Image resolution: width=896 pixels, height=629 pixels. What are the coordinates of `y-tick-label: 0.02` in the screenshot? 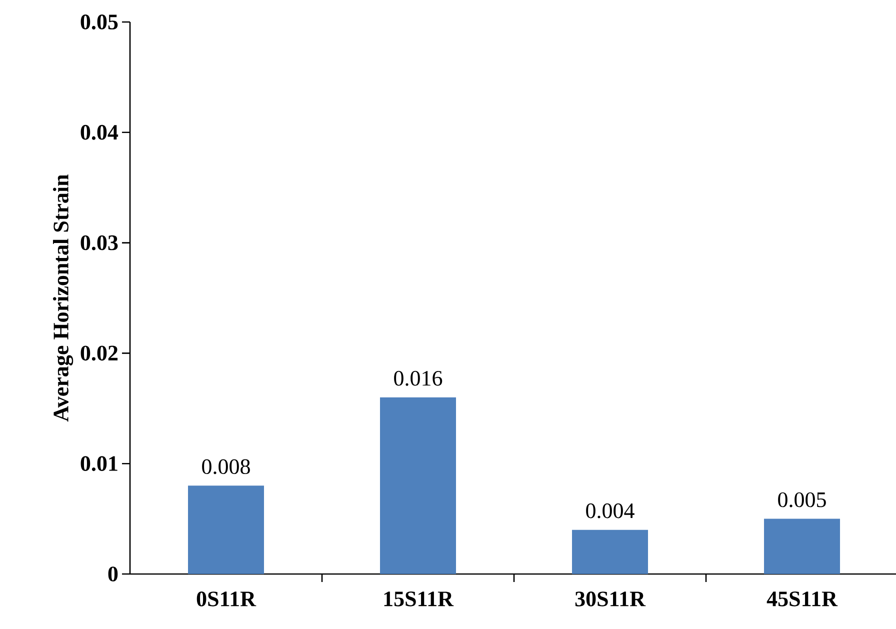 It's located at (99, 353).